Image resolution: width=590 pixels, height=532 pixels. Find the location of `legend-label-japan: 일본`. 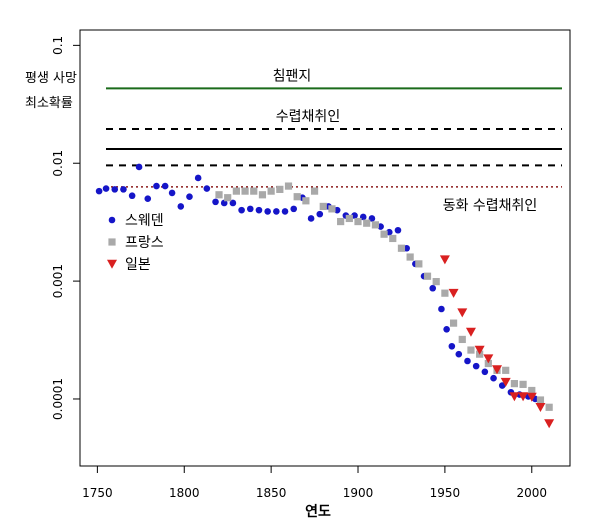

legend-label-japan: 일본 is located at coordinates (138, 265).